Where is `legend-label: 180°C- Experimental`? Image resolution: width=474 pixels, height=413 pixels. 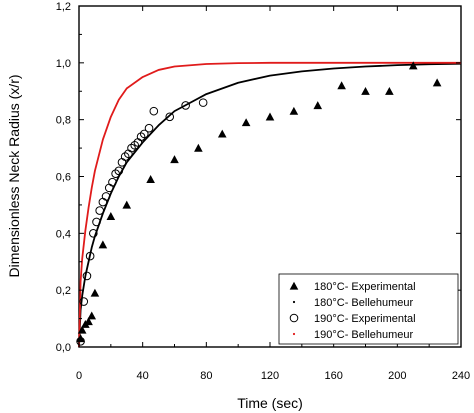 legend-label: 180°C- Experimental is located at coordinates (365, 287).